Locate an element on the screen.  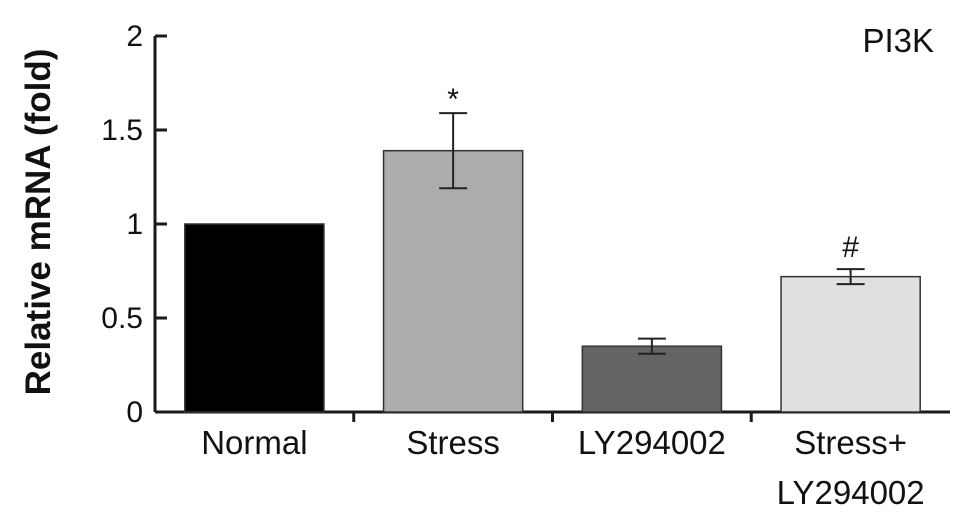
category-label: Stress is located at coordinates (453, 442).